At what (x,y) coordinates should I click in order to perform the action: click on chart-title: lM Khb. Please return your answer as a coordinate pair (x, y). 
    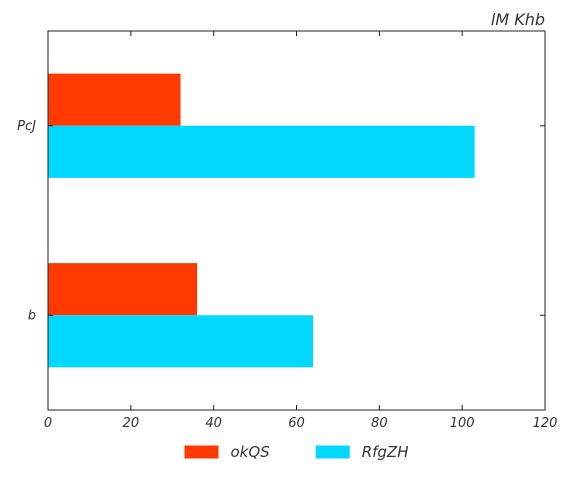
    Looking at the image, I should click on (518, 19).